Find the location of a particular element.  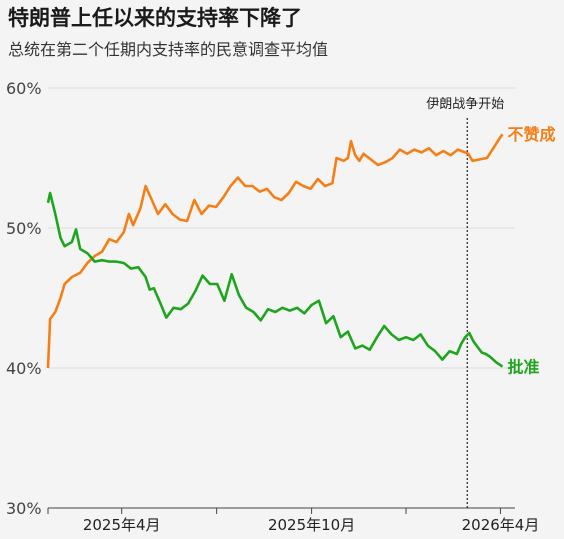

y-tick-label: 40% is located at coordinates (24, 368).